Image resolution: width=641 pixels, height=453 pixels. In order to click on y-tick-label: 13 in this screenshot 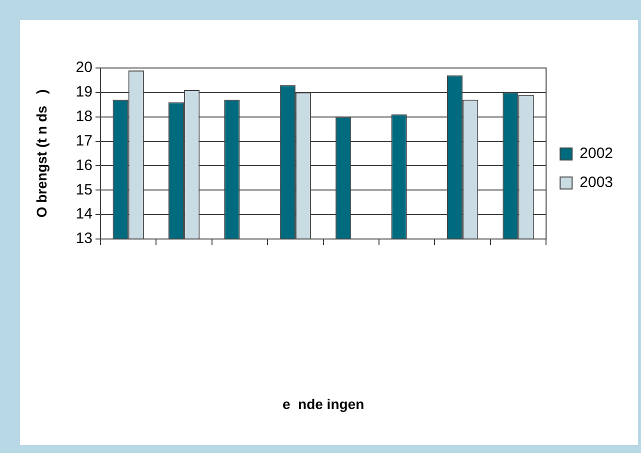, I will do `click(84, 239)`.